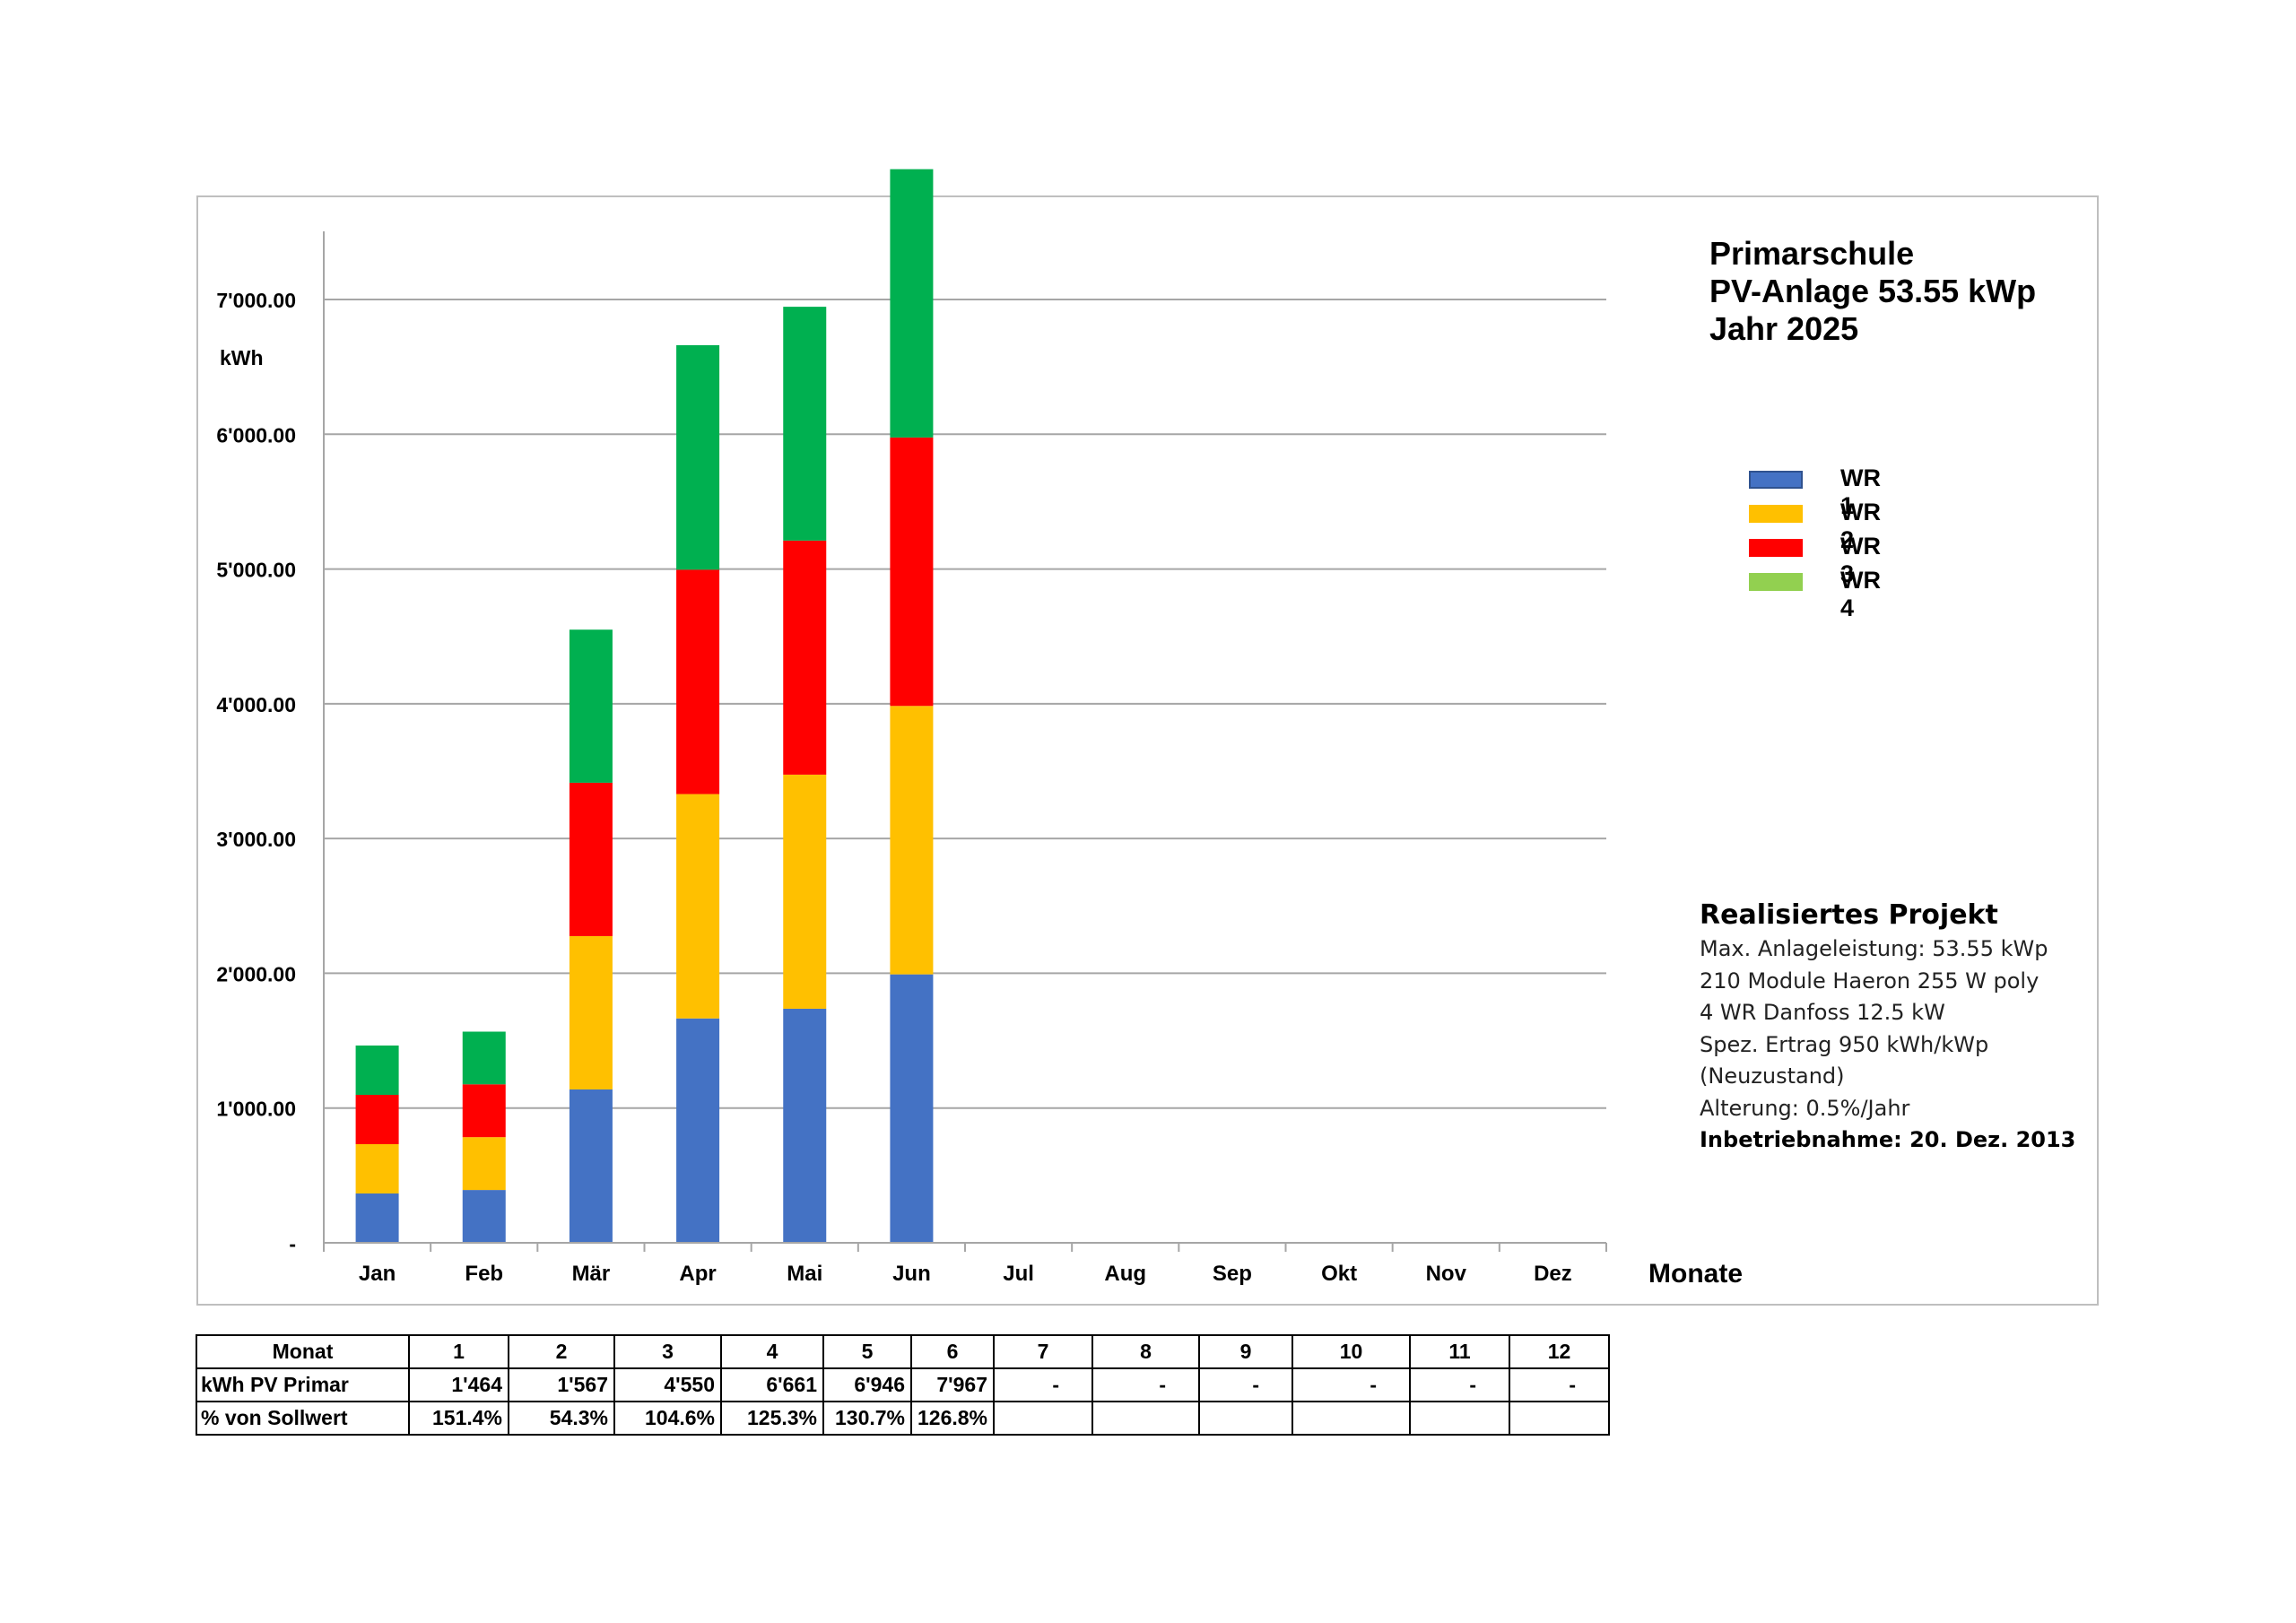  I want to click on x-tick-label: Feb, so click(484, 1274).